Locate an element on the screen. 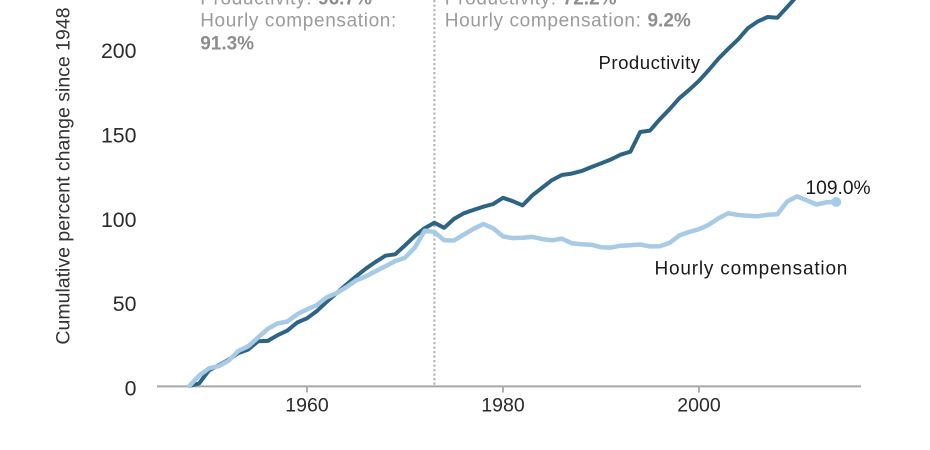  svg-text: Productivity: 72.2% is located at coordinates (531, 4).